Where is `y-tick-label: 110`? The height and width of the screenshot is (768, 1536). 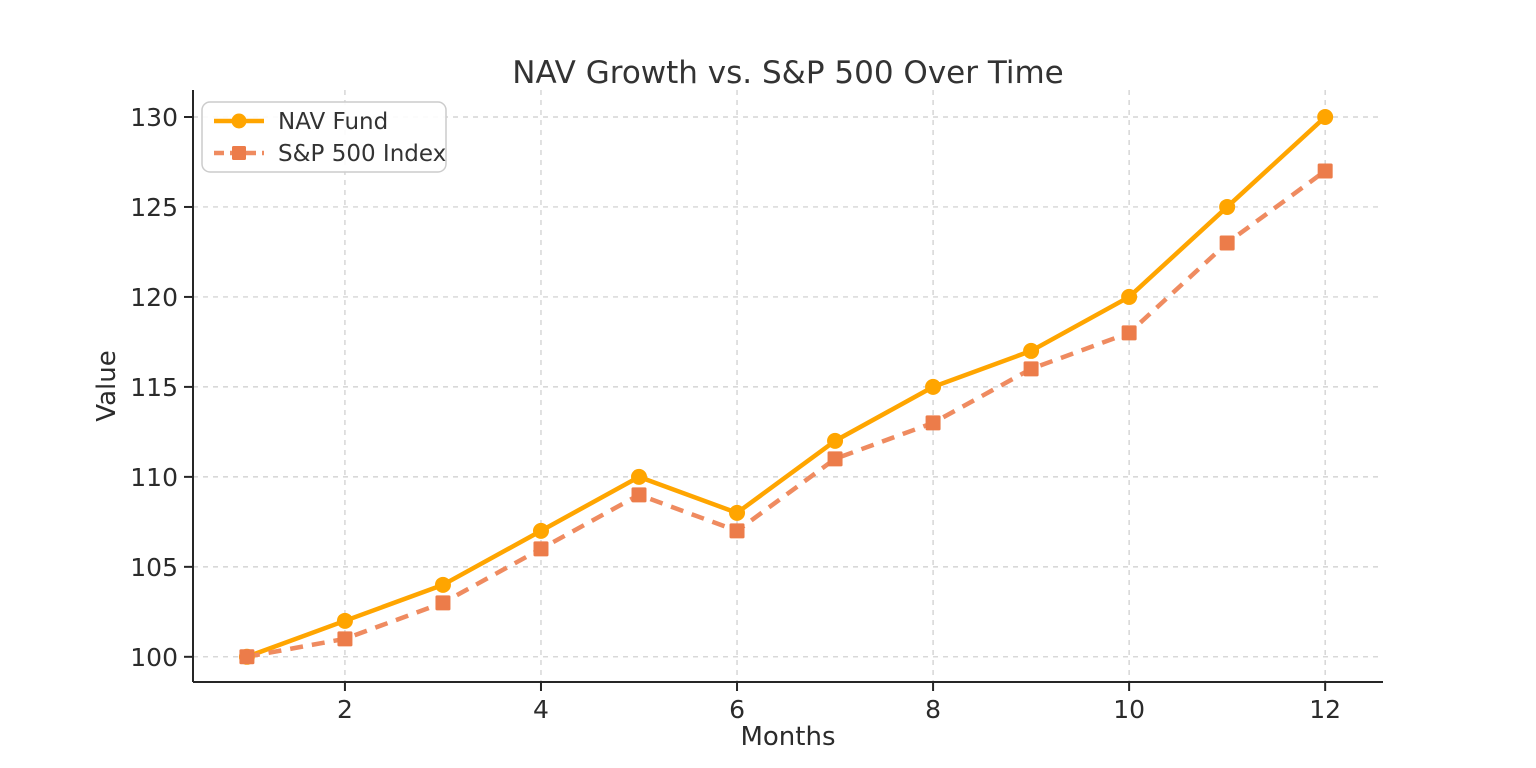 y-tick-label: 110 is located at coordinates (154, 477).